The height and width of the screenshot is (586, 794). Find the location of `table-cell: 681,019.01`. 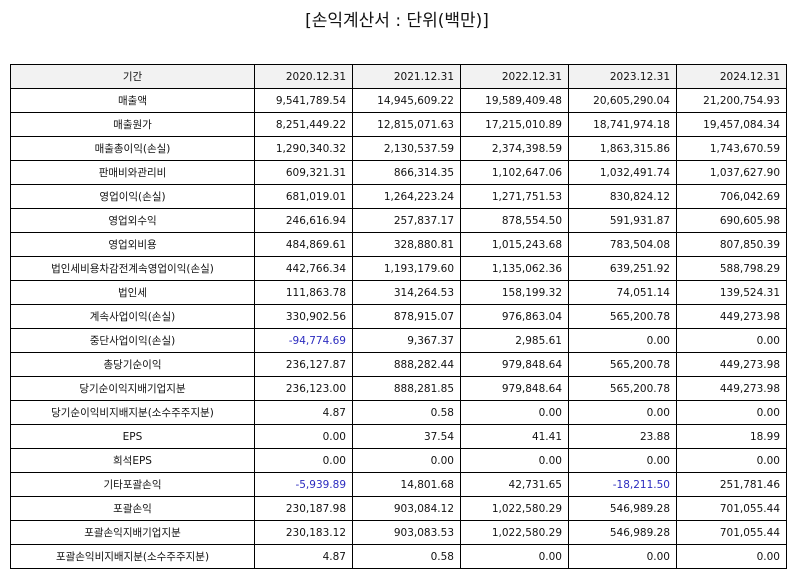

table-cell: 681,019.01 is located at coordinates (303, 196).